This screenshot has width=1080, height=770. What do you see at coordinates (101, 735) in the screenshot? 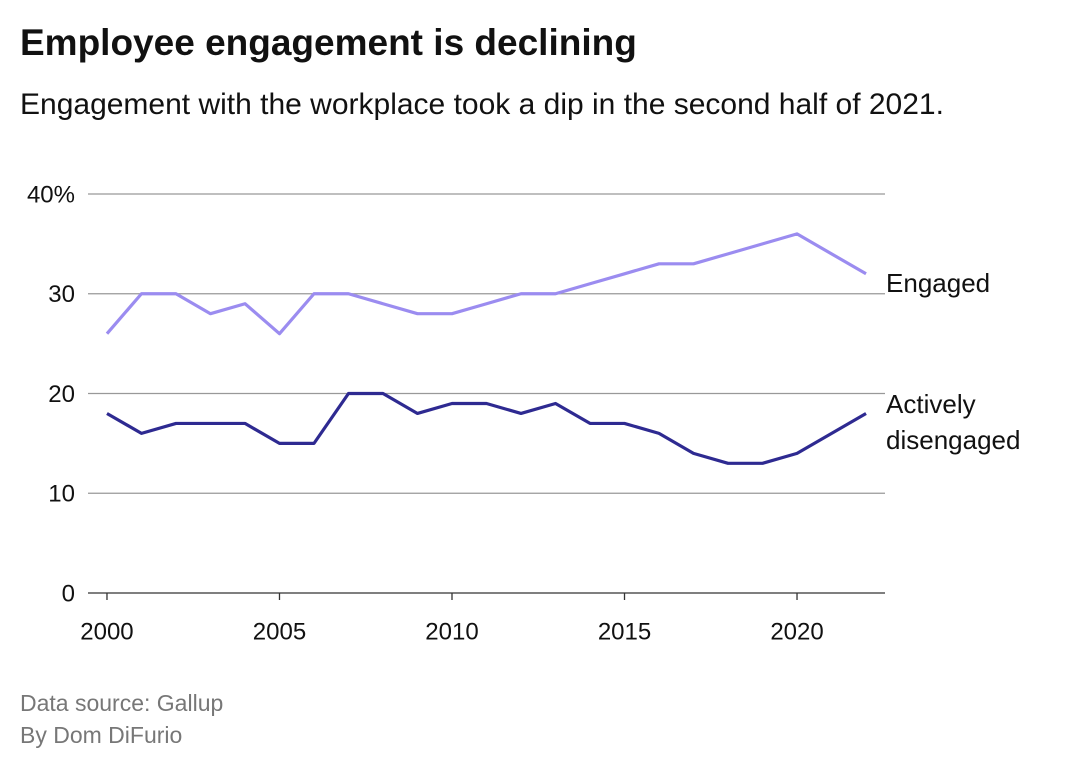
I see `byline: By Dom DiFurio` at bounding box center [101, 735].